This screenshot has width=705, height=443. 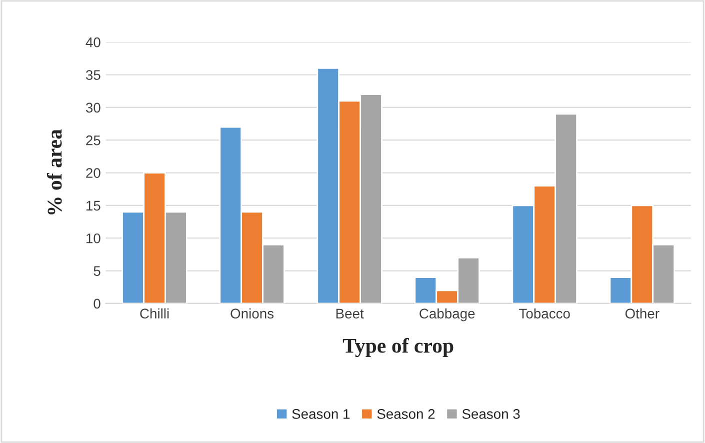 I want to click on x-axis-title: Type of crop, so click(x=398, y=348).